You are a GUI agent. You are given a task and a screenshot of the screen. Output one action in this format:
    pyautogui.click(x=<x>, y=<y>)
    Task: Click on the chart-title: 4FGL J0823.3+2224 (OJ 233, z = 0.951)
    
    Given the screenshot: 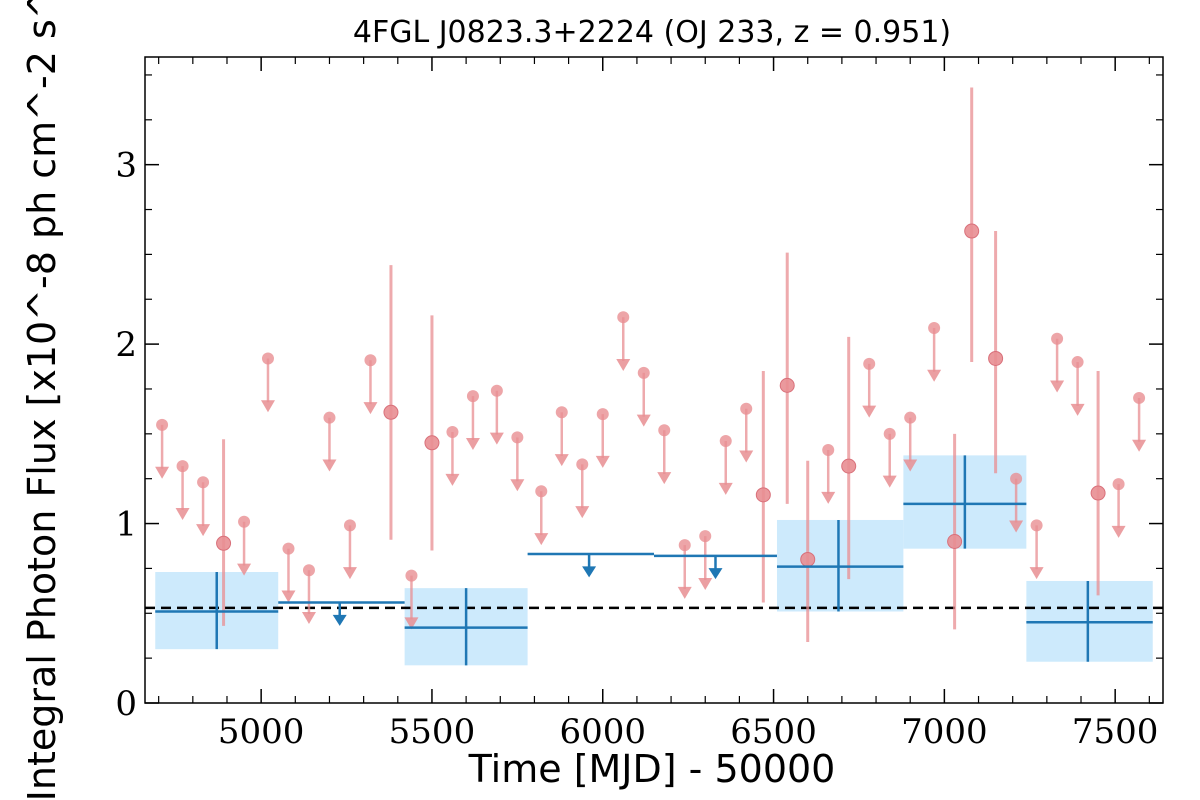 What is the action you would take?
    pyautogui.click(x=652, y=32)
    